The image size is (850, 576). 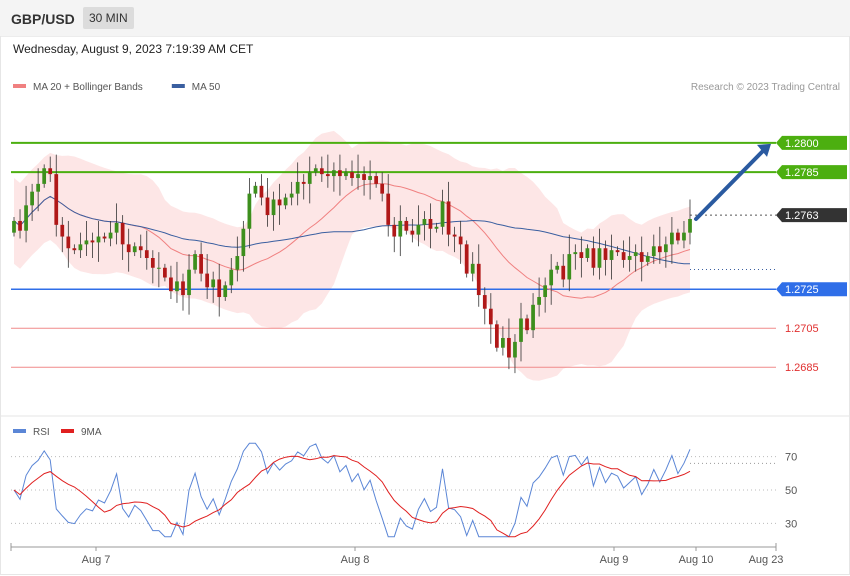 I want to click on symbol-label: GBP/USD, so click(x=43, y=19).